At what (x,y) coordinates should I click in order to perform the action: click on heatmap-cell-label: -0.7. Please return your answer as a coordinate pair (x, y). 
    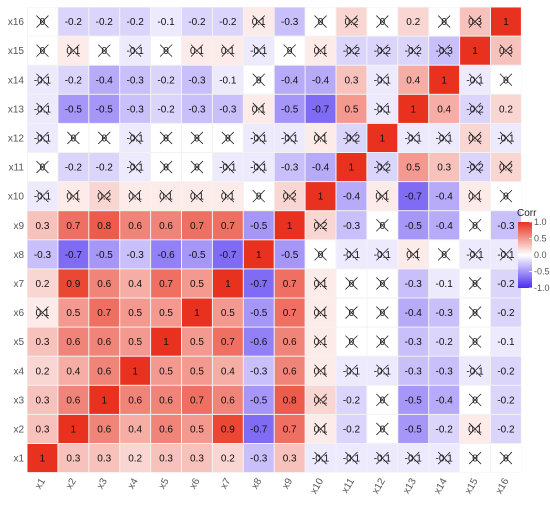
    Looking at the image, I should click on (321, 109).